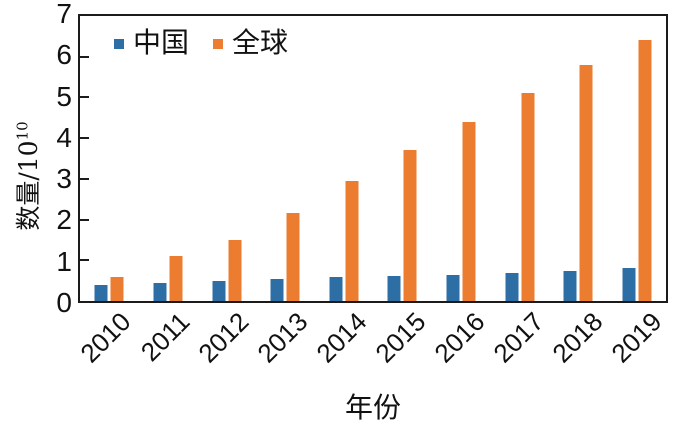 The width and height of the screenshot is (676, 430). Describe the element at coordinates (226, 270) in the screenshot. I see `bar-group-2012` at that location.